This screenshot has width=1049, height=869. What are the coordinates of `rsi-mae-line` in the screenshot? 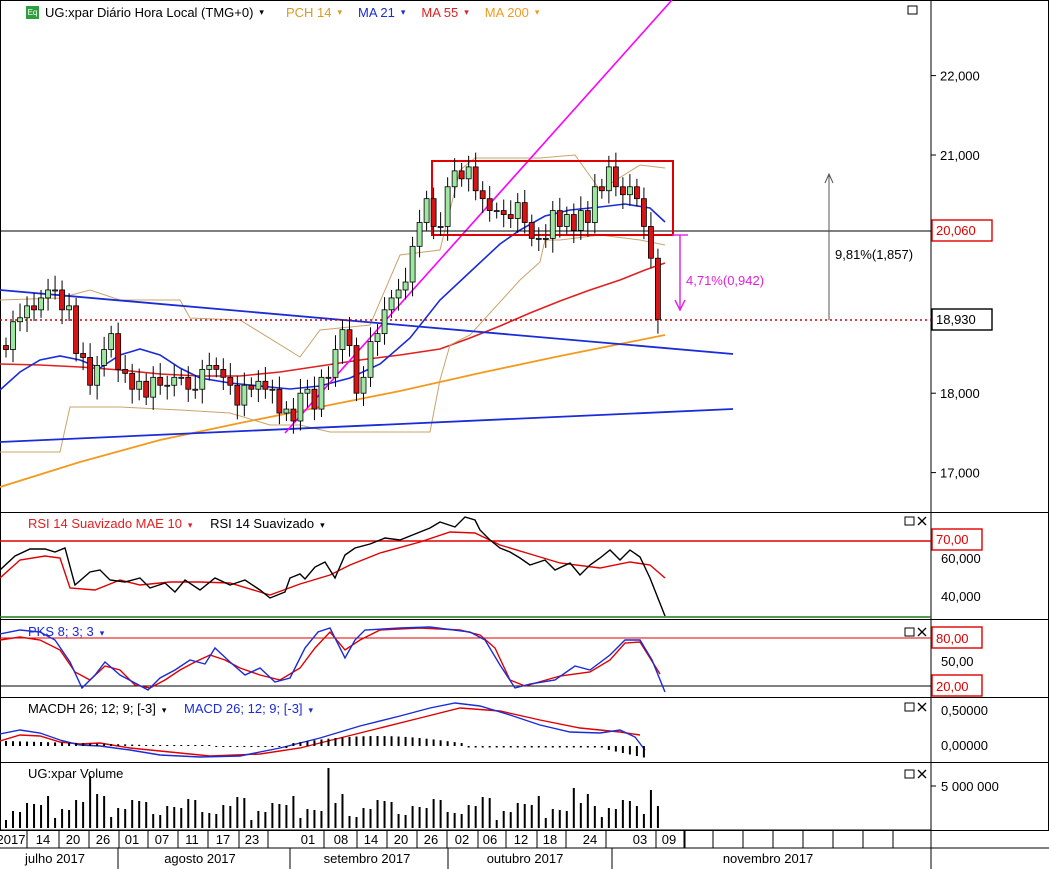 It's located at (333, 563).